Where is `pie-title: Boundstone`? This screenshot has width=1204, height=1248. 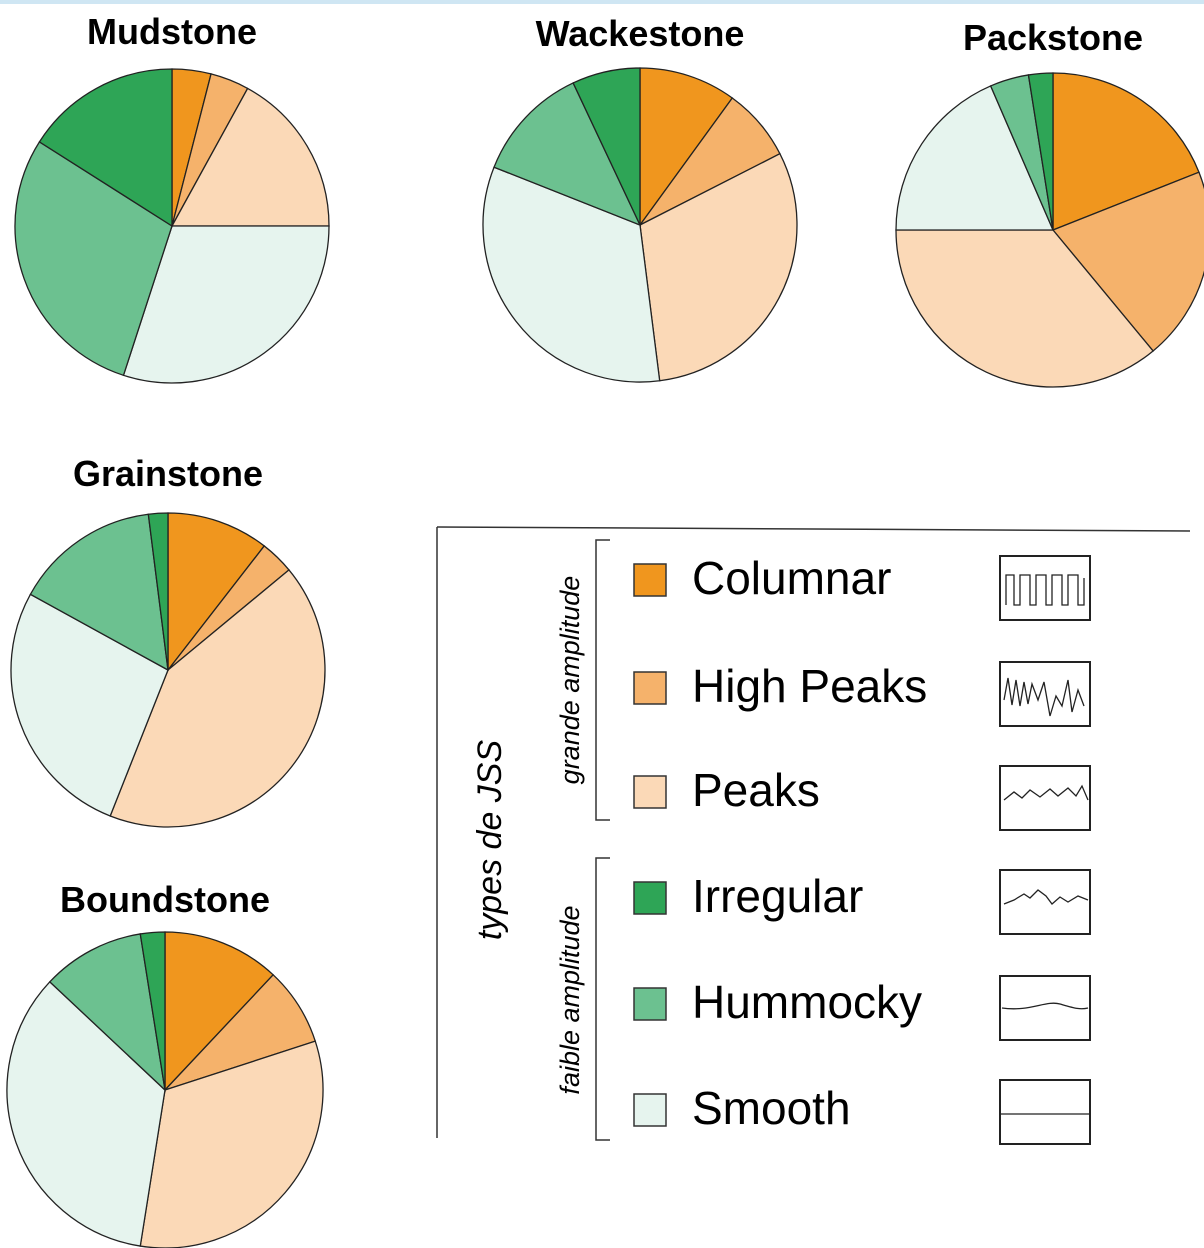 pie-title: Boundstone is located at coordinates (165, 899).